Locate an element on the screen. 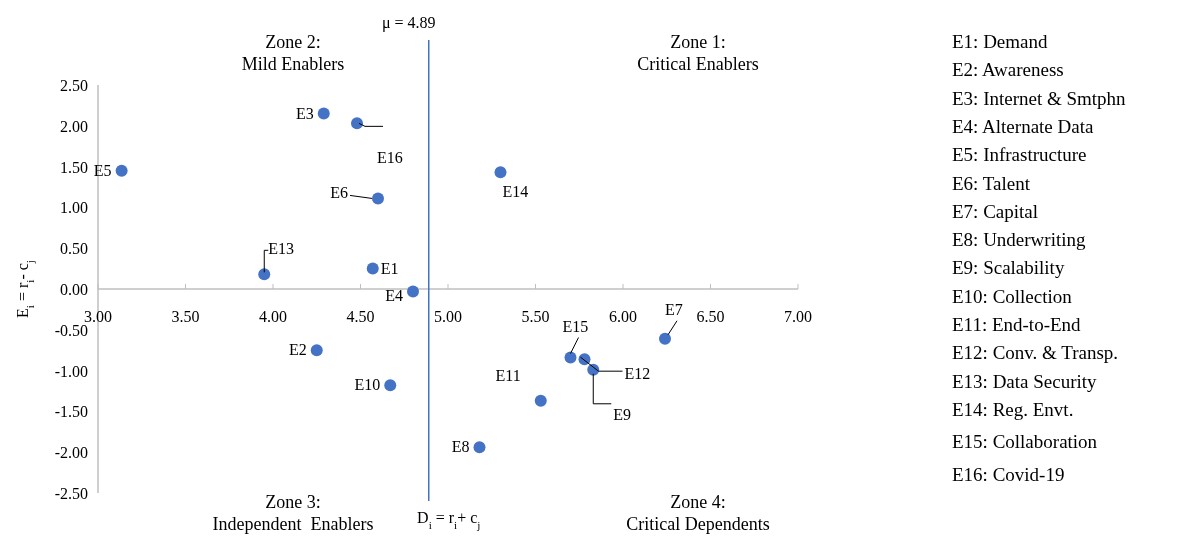 This screenshot has height=547, width=1192. y-tick-label: 2.50 is located at coordinates (74, 85).